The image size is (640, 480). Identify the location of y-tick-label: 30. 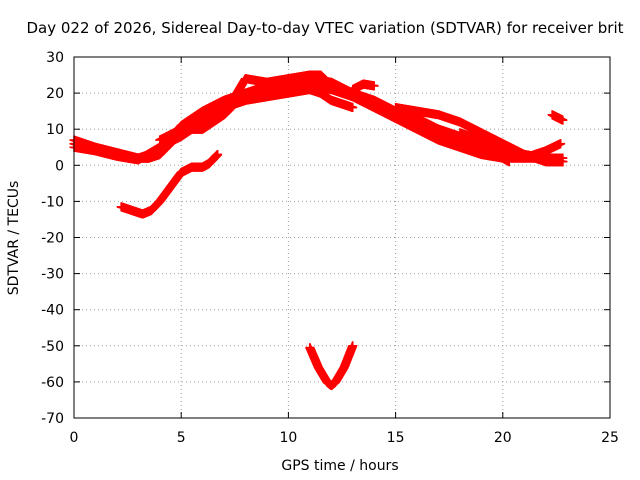
(55, 58).